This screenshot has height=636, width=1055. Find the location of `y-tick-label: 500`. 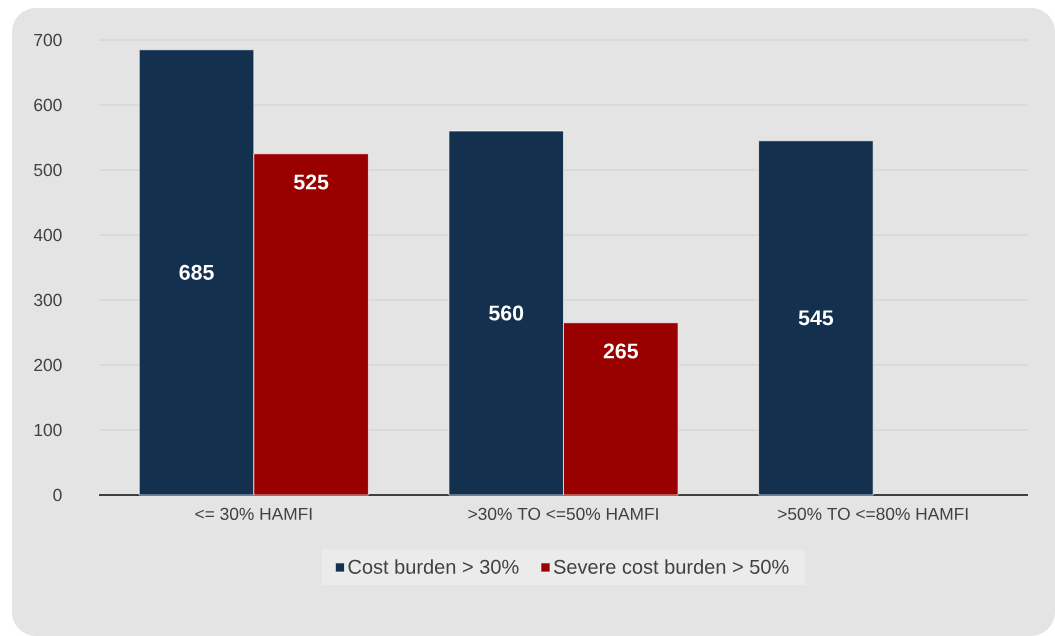

y-tick-label: 500 is located at coordinates (48, 170).